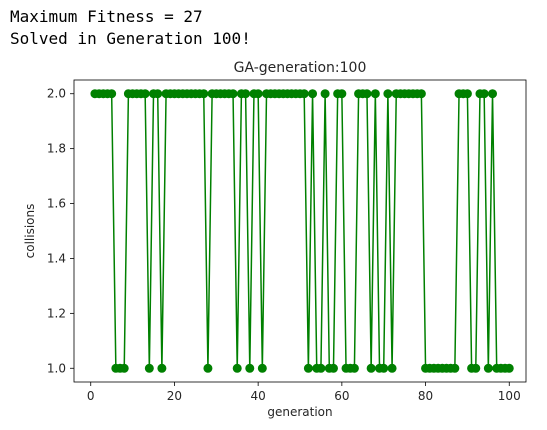 Image resolution: width=547 pixels, height=430 pixels. I want to click on solved-generation-text: Solved in Generation 100!, so click(130, 38).